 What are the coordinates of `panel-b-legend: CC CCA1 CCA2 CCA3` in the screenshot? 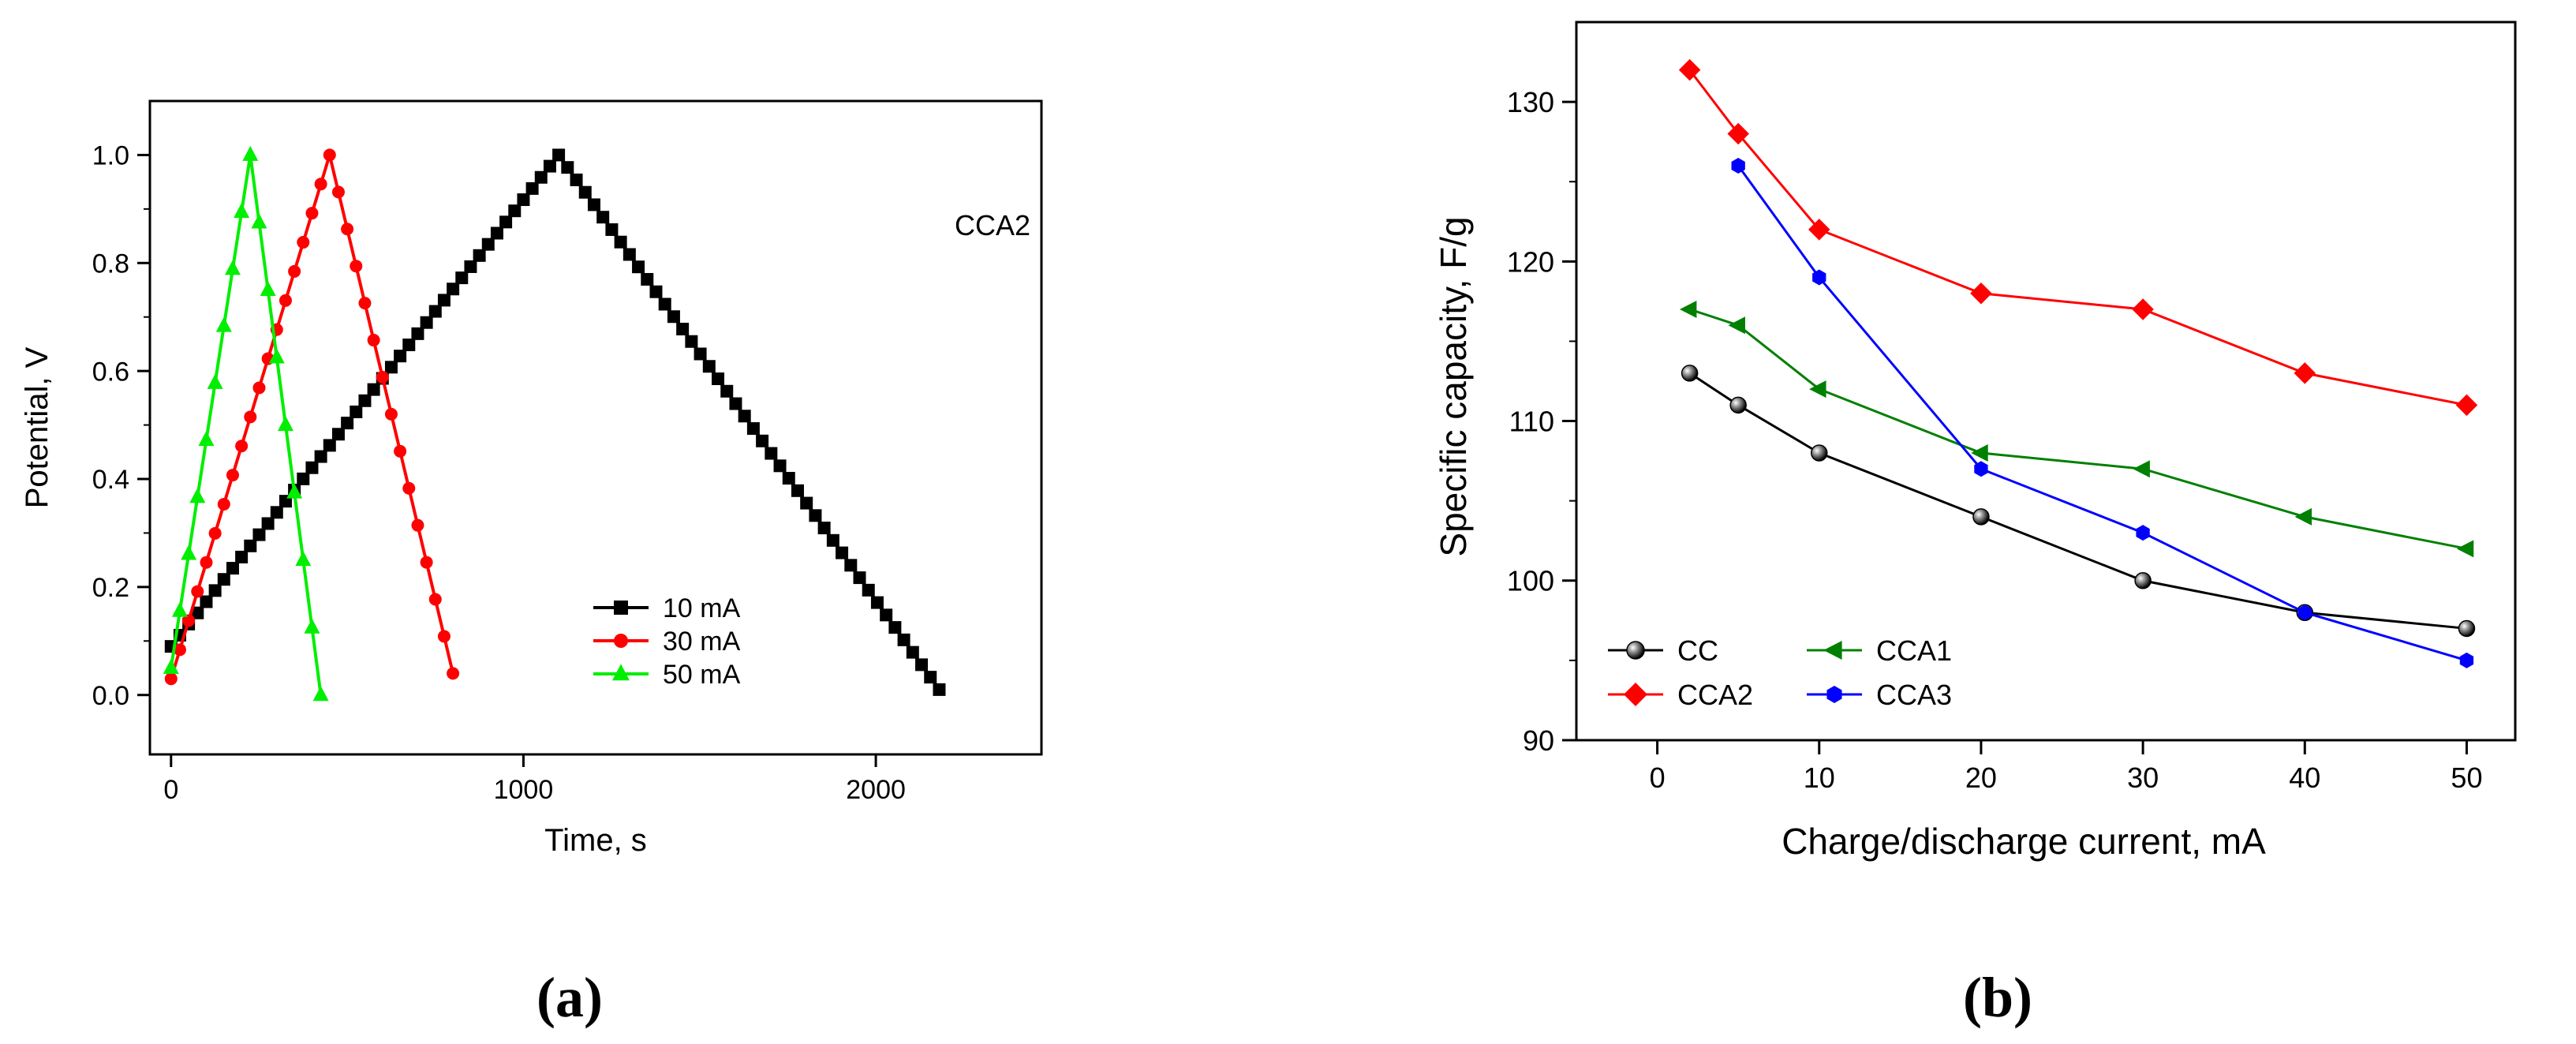 It's located at (1780, 672).